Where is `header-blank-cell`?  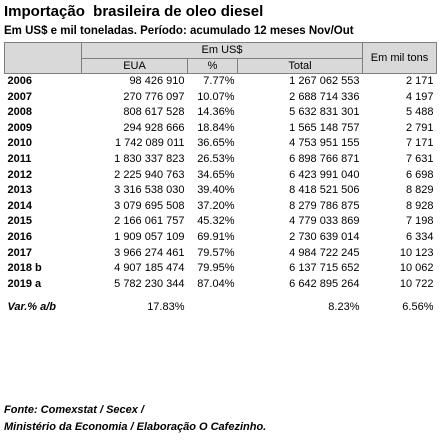 header-blank-cell is located at coordinates (43, 58).